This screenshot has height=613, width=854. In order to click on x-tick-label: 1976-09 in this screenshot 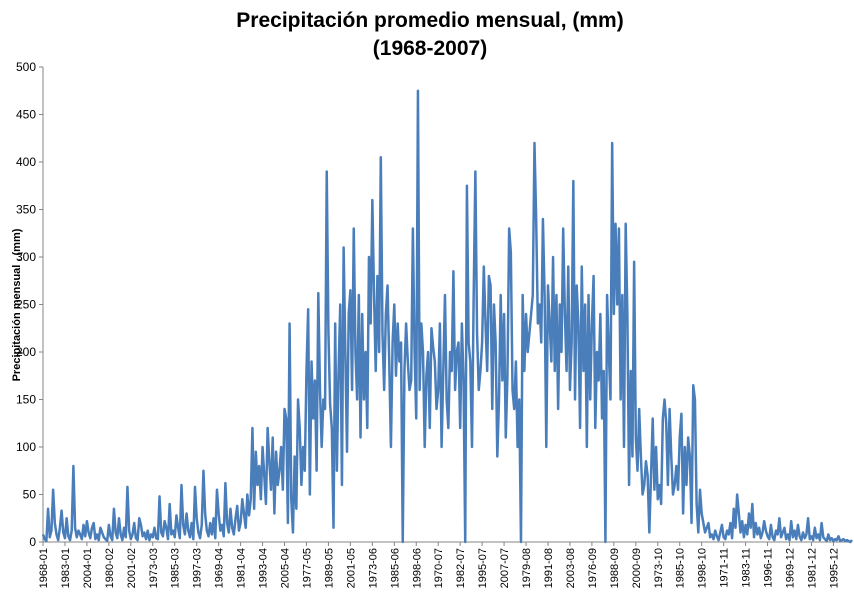, I will do `click(593, 568)`.